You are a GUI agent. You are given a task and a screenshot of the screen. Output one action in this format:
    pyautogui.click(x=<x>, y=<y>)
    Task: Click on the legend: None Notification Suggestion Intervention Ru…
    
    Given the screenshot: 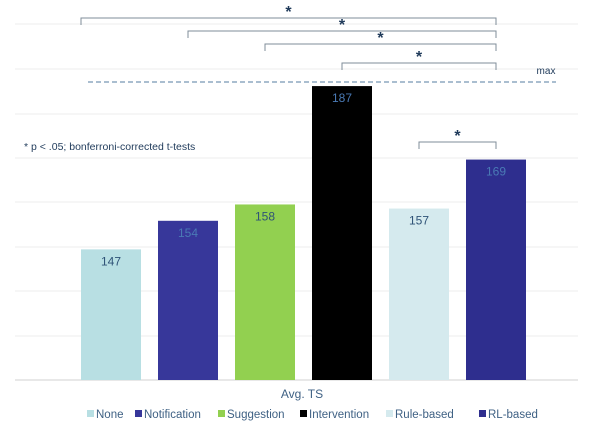 What is the action you would take?
    pyautogui.click(x=312, y=415)
    